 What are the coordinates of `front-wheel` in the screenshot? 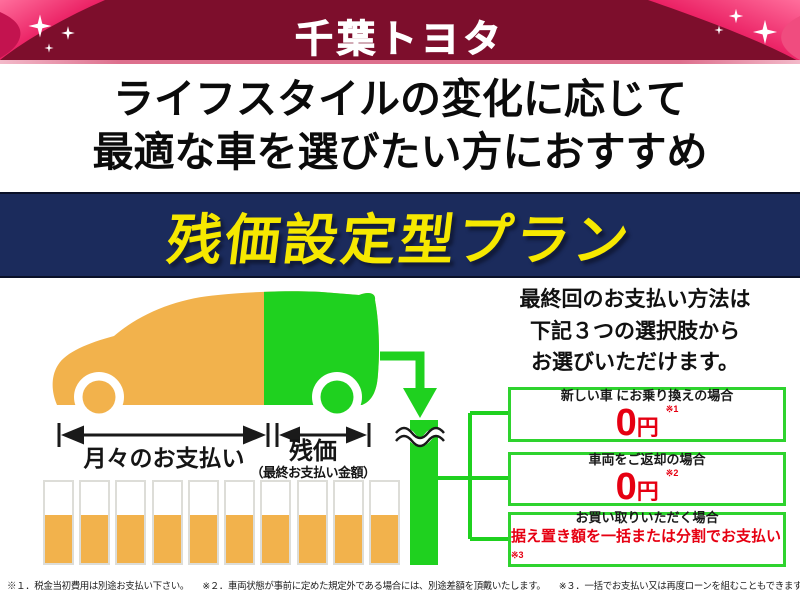 It's located at (99, 397).